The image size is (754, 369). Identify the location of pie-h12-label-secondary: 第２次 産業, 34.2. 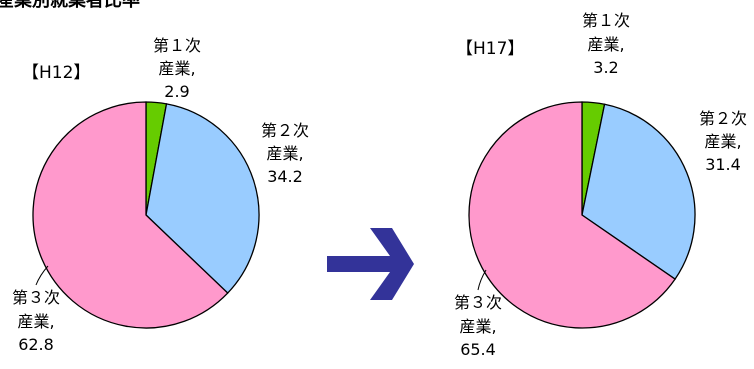
(285, 153).